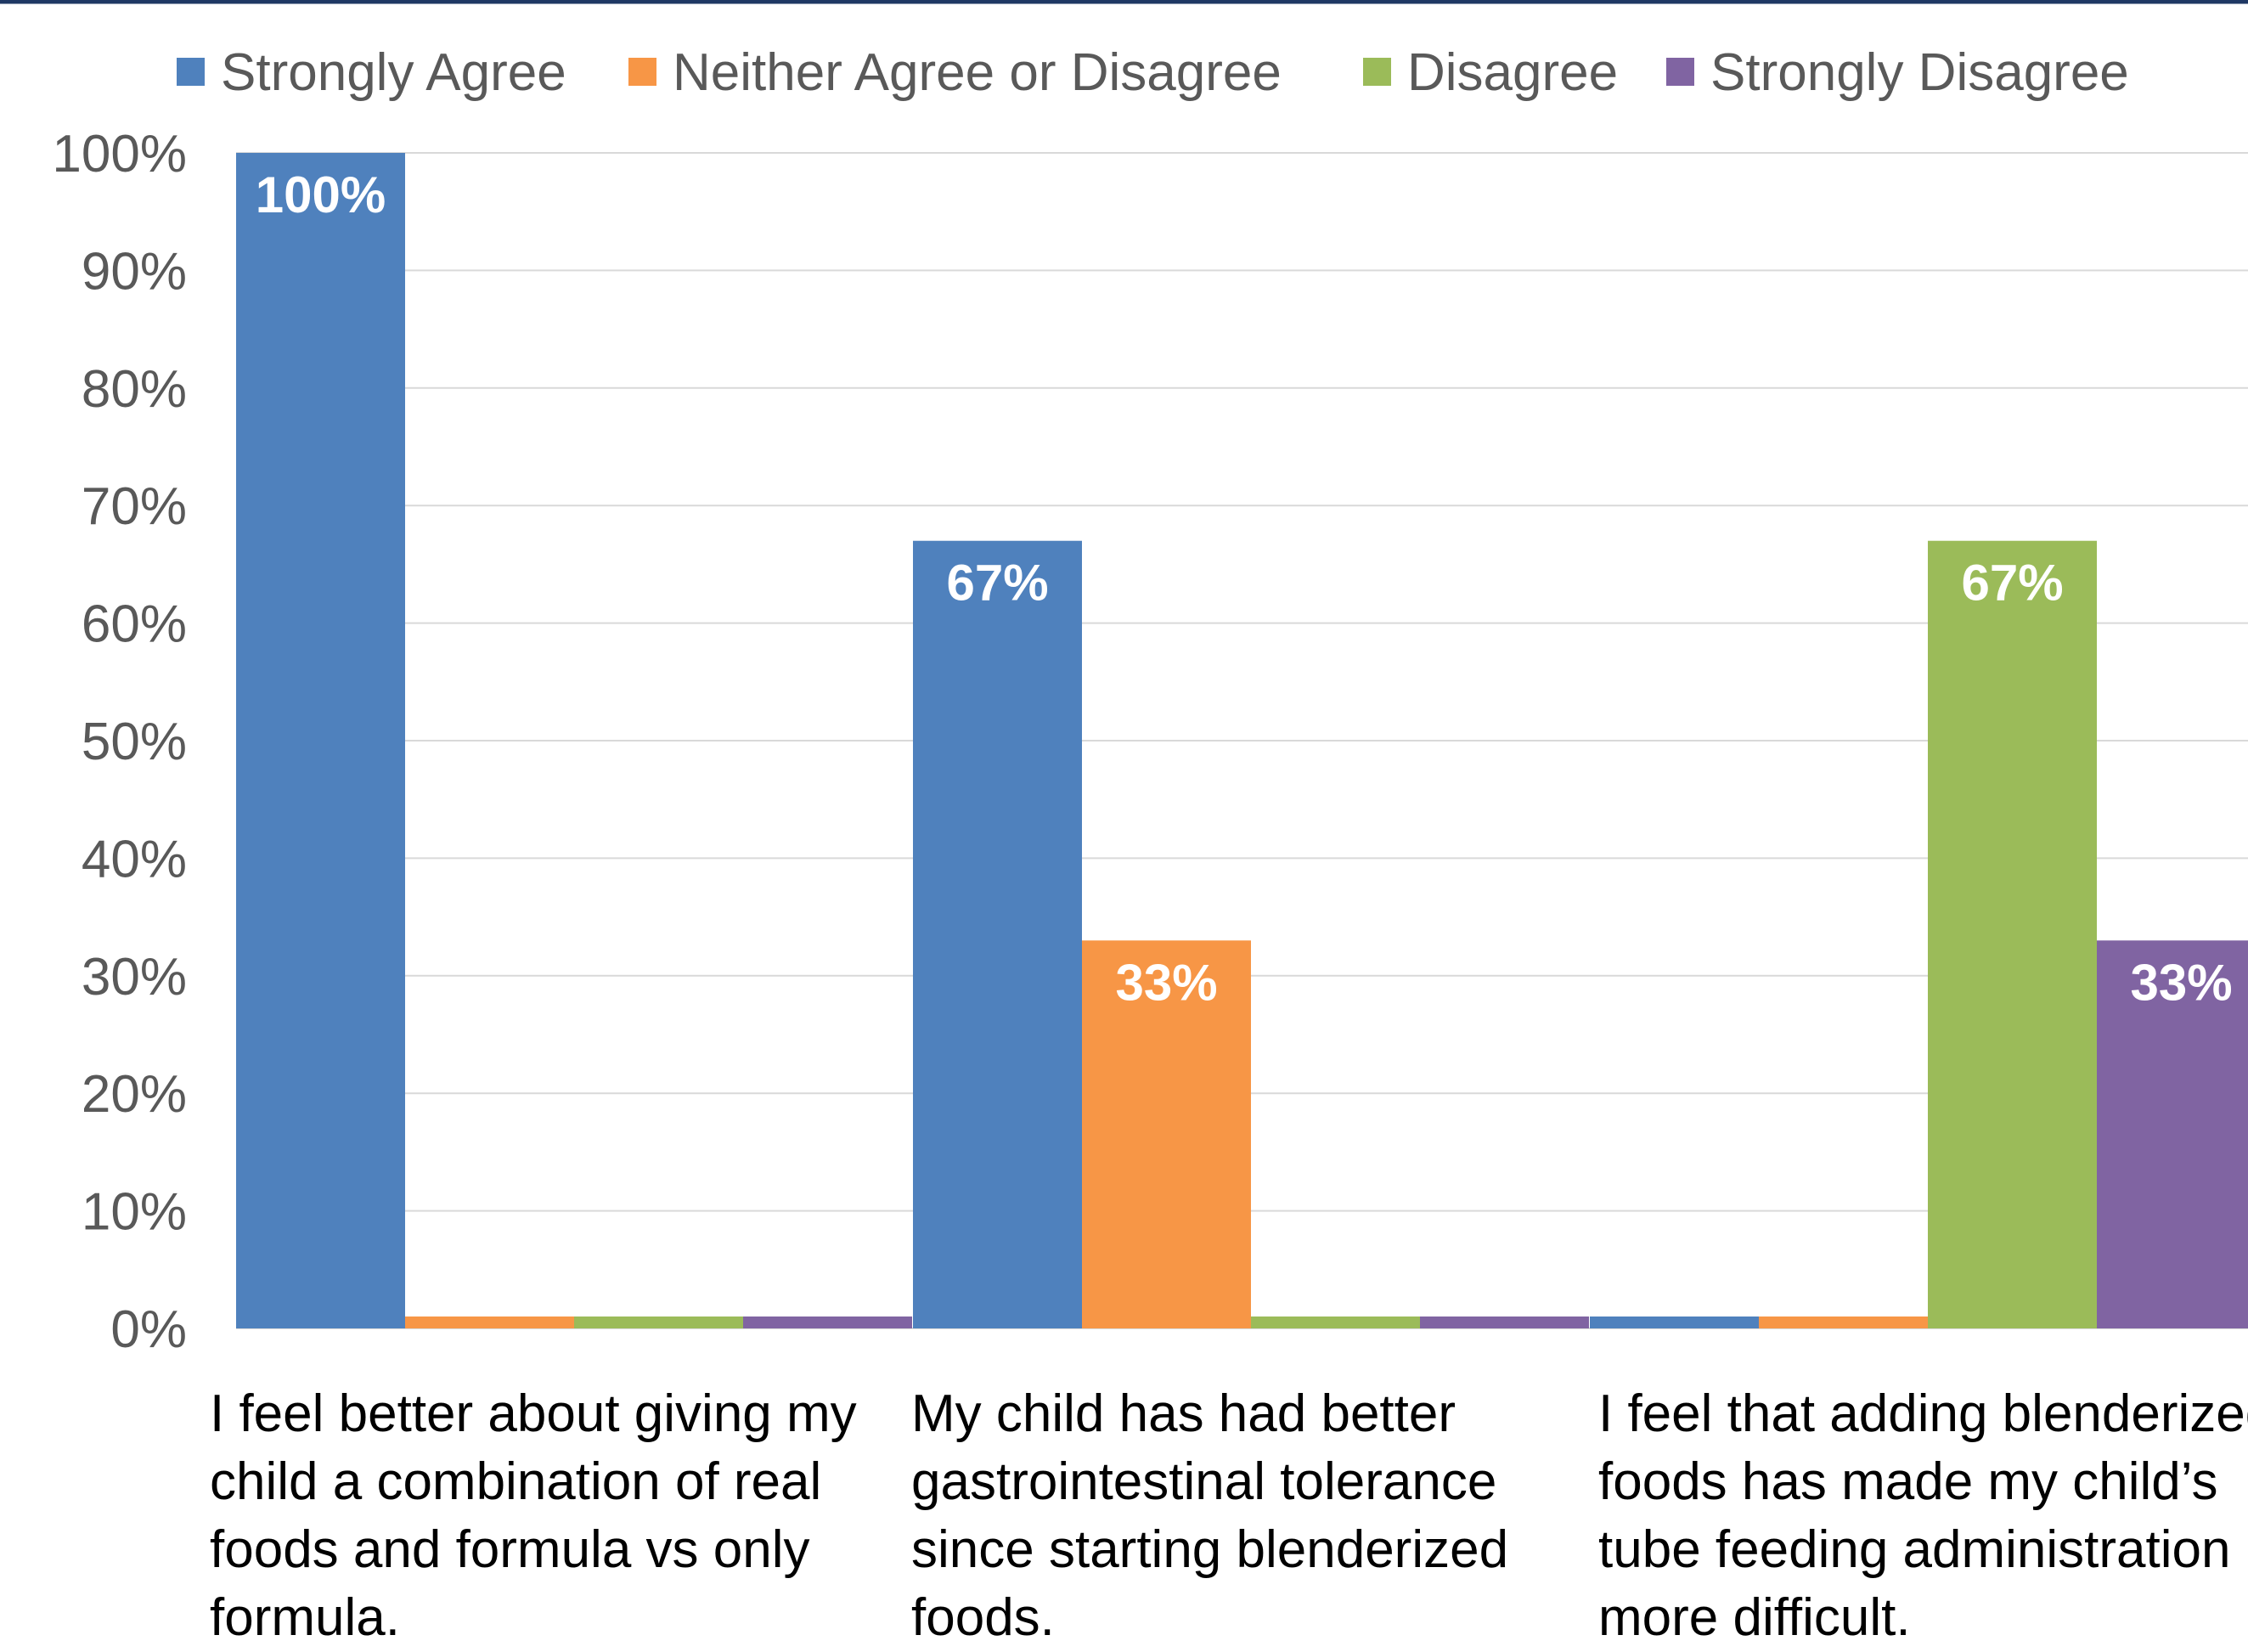 This screenshot has width=2248, height=1652. I want to click on y-tick-label: 100%, so click(119, 154).